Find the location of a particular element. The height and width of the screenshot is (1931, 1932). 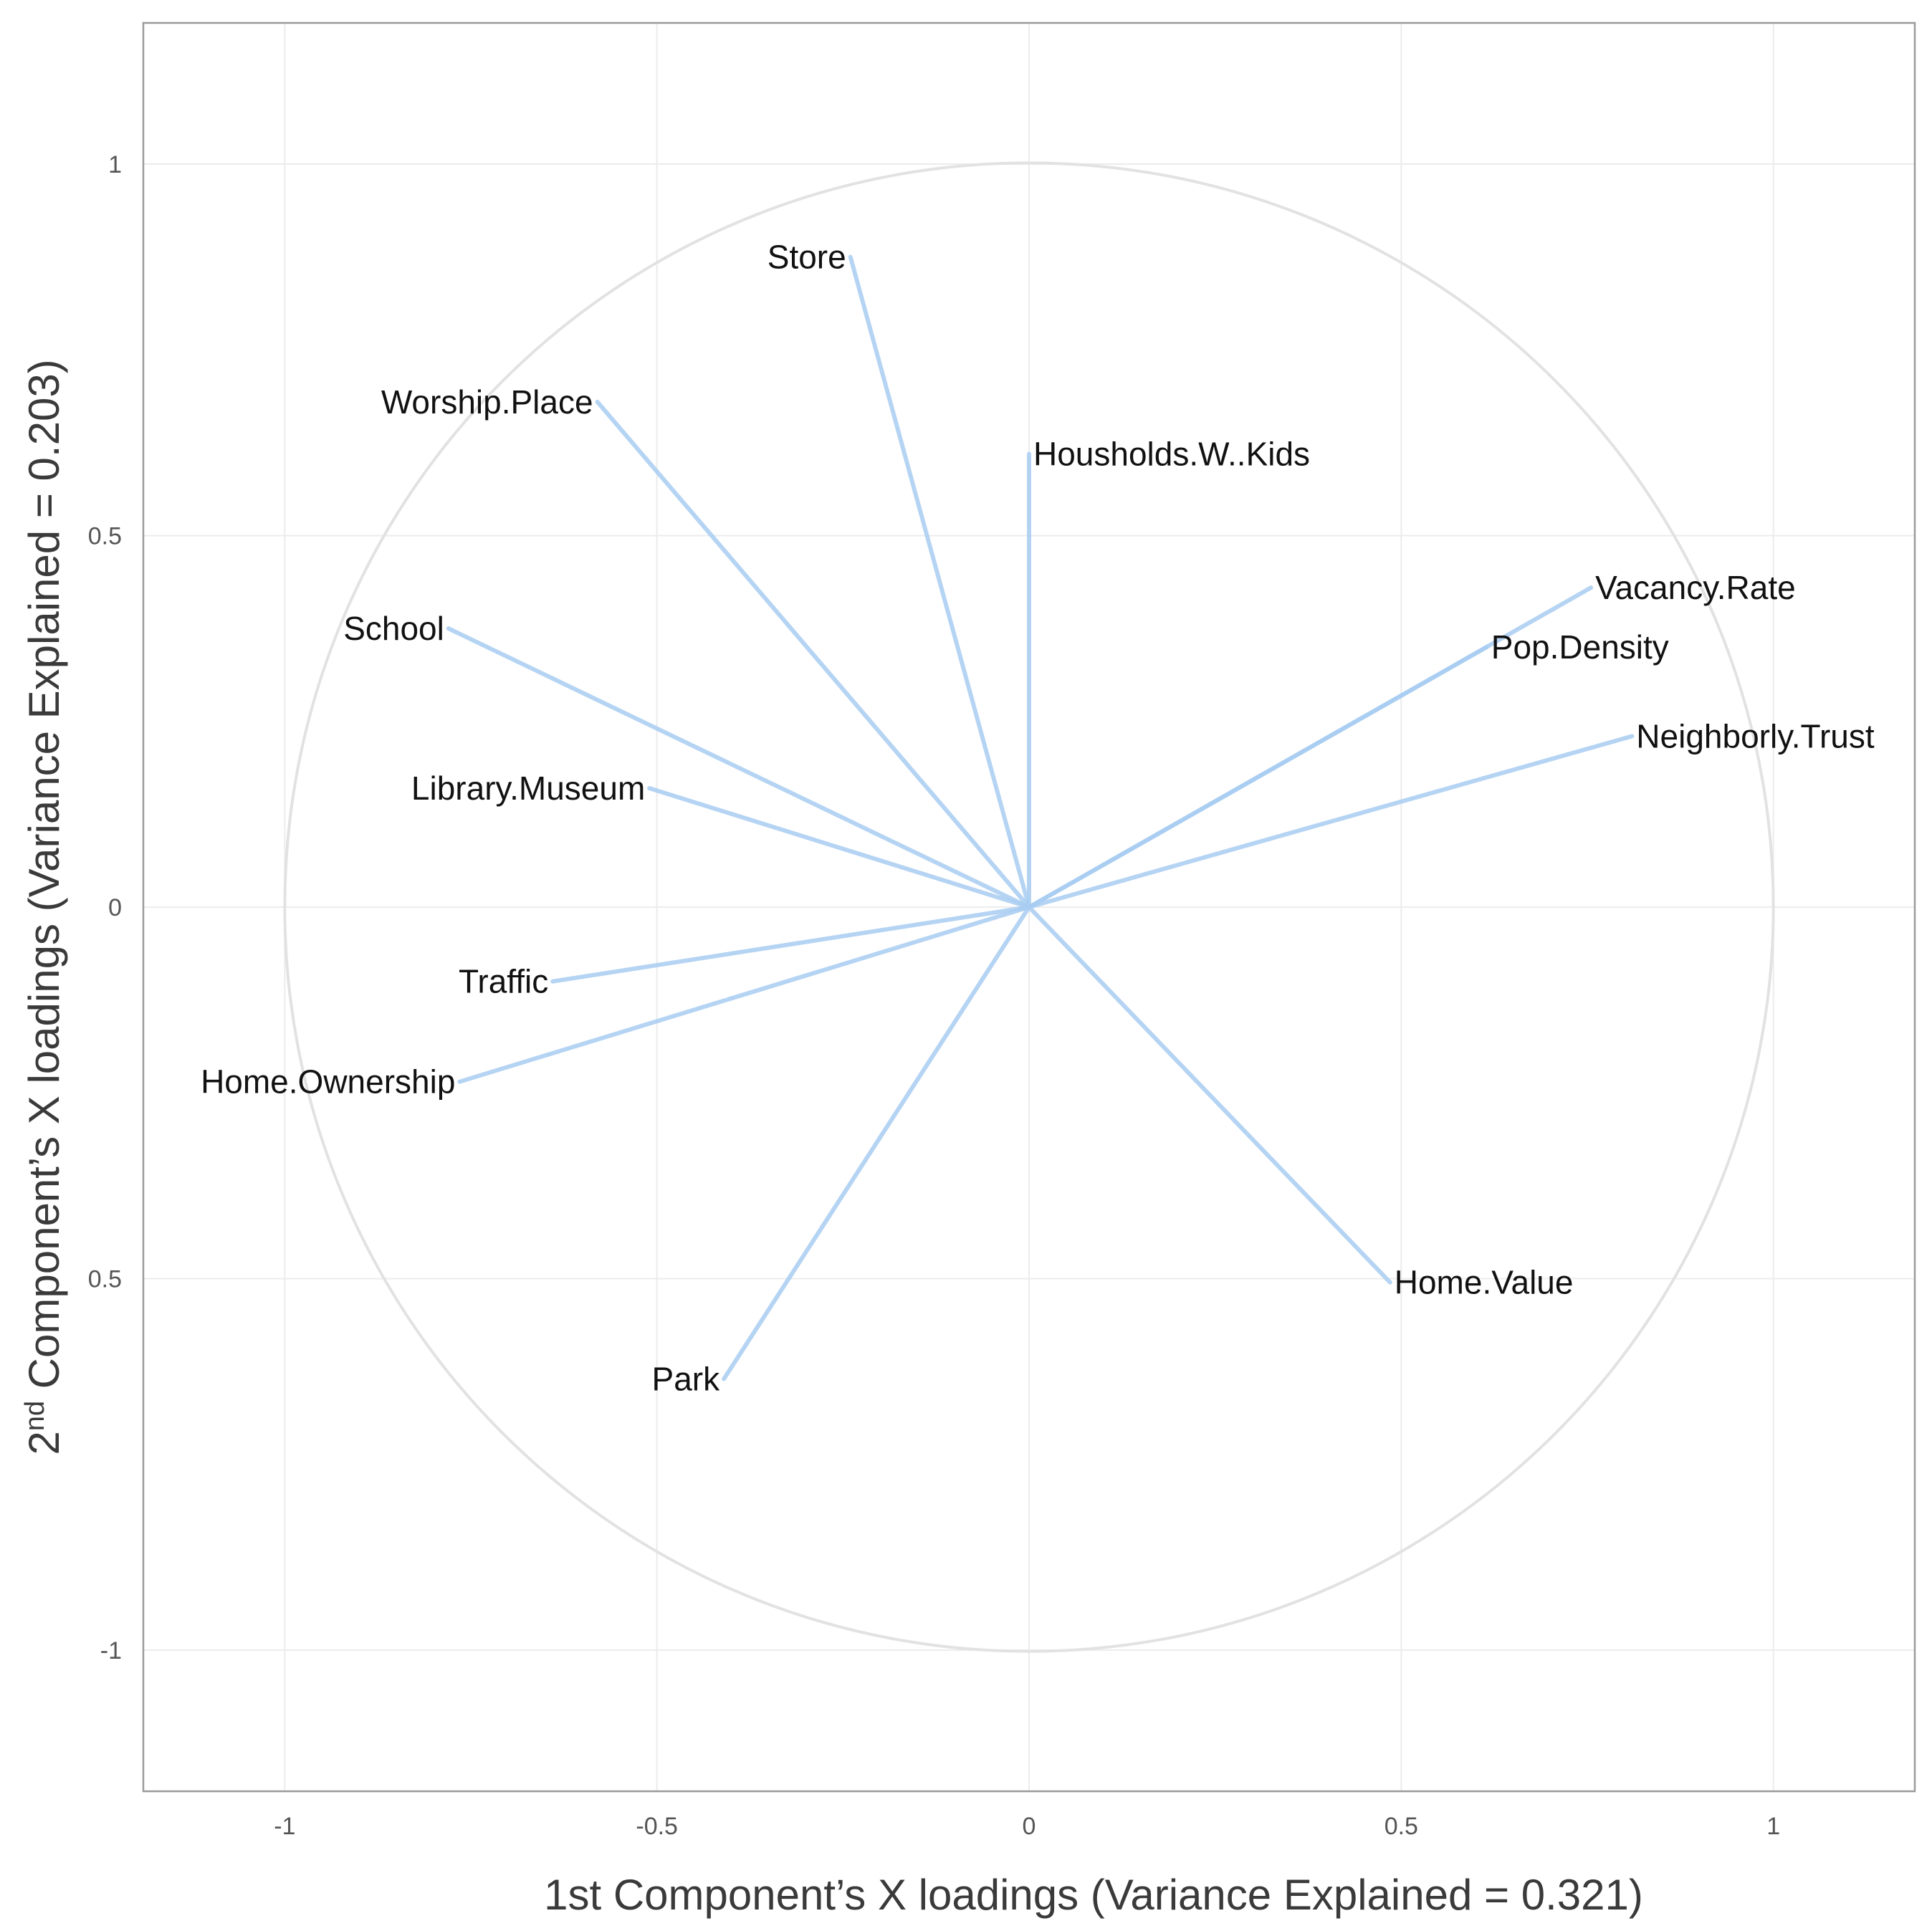

variable-label-housholds-w-kids: Housholds.W..Kids is located at coordinates (1171, 453).